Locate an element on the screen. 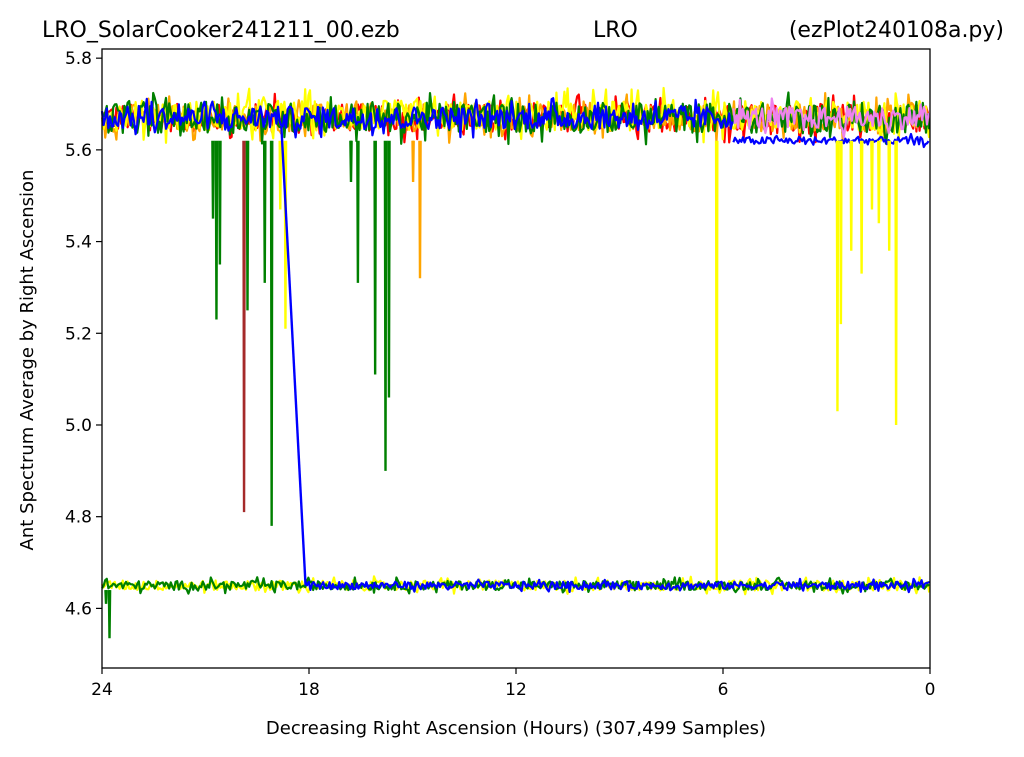 The height and width of the screenshot is (757, 1024). y-tick-label: 5.6 is located at coordinates (78, 151).